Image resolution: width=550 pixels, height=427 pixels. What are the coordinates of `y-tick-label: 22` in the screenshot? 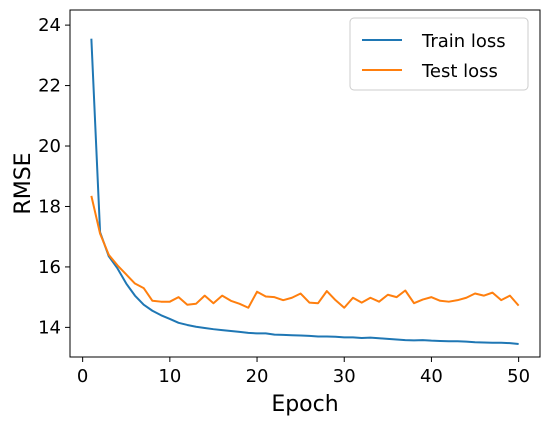 It's located at (49, 86).